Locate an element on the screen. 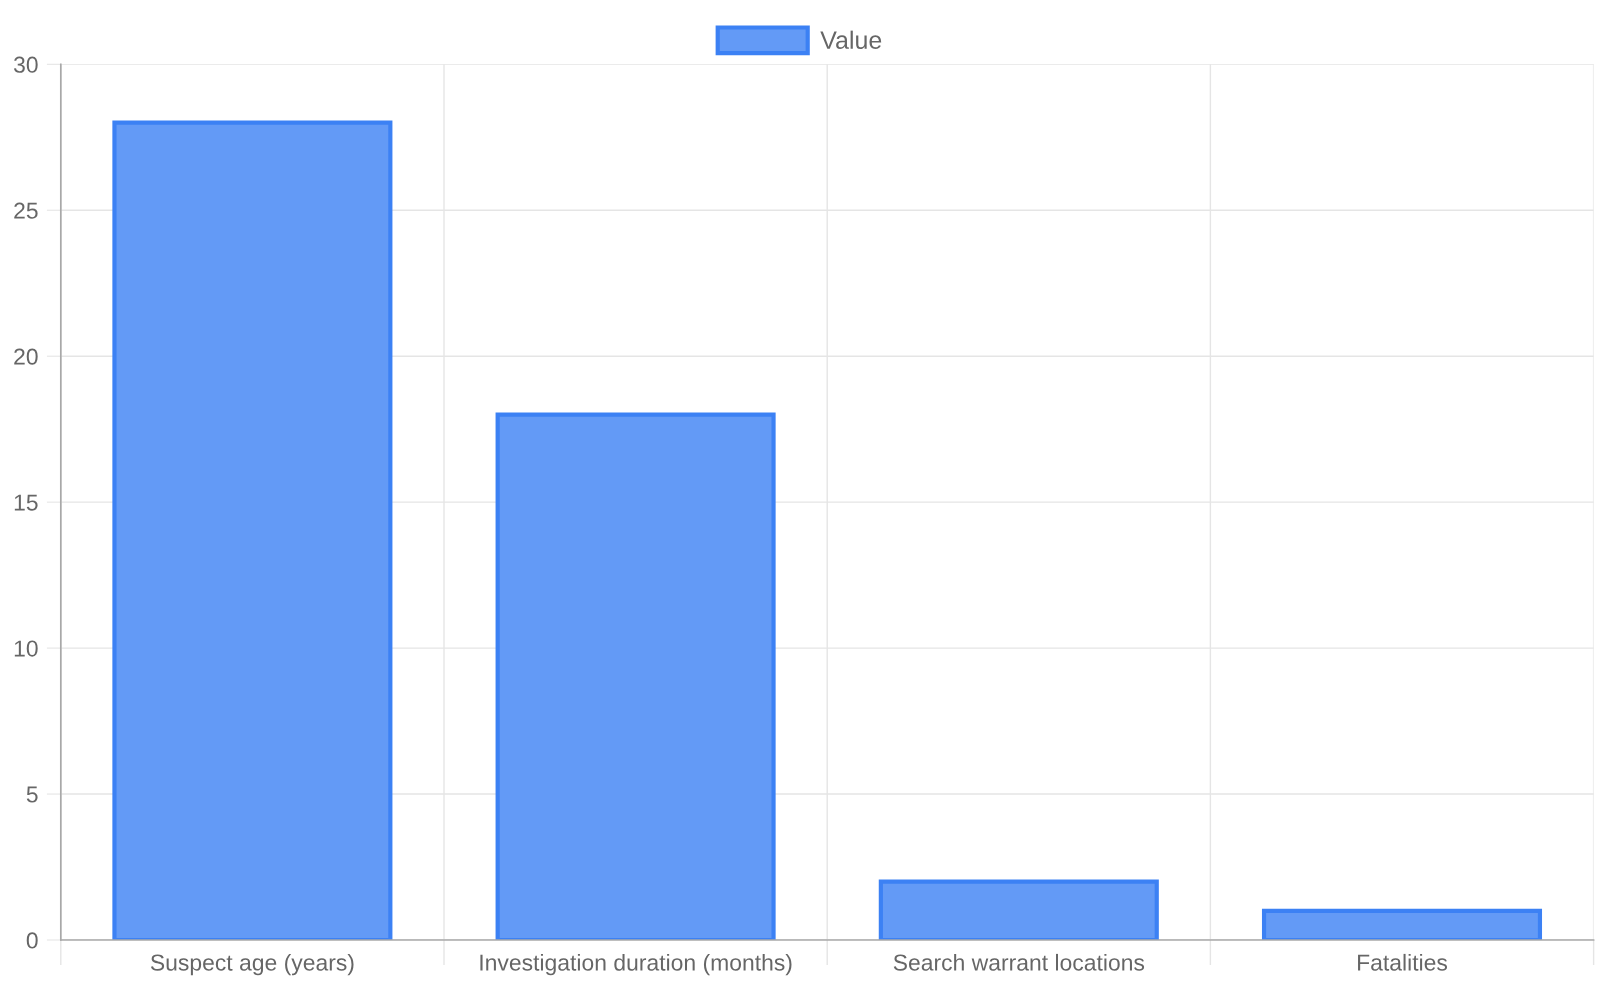 The width and height of the screenshot is (1600, 1000). y-tick-label: 30 is located at coordinates (25, 64).